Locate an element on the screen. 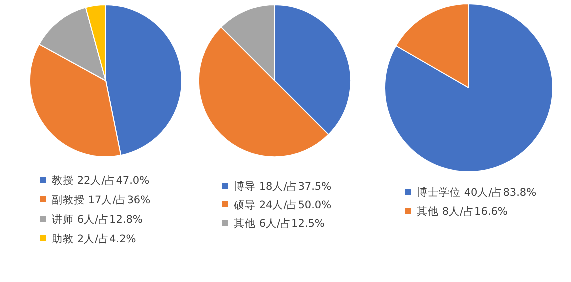 The image size is (571, 282). legend-label: 讲师 6人/占12.8% is located at coordinates (97, 219).